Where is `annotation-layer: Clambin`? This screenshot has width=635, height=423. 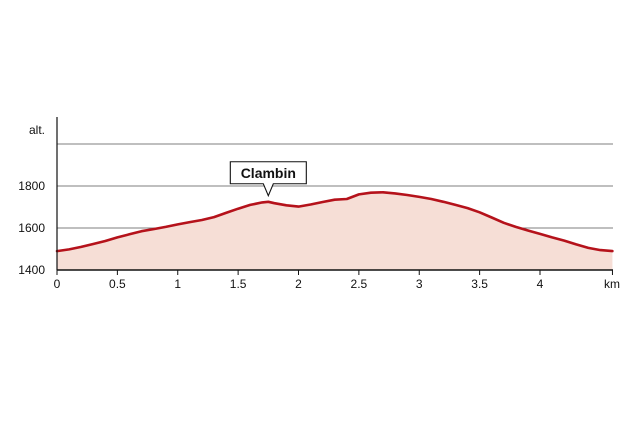 annotation-layer: Clambin is located at coordinates (268, 179).